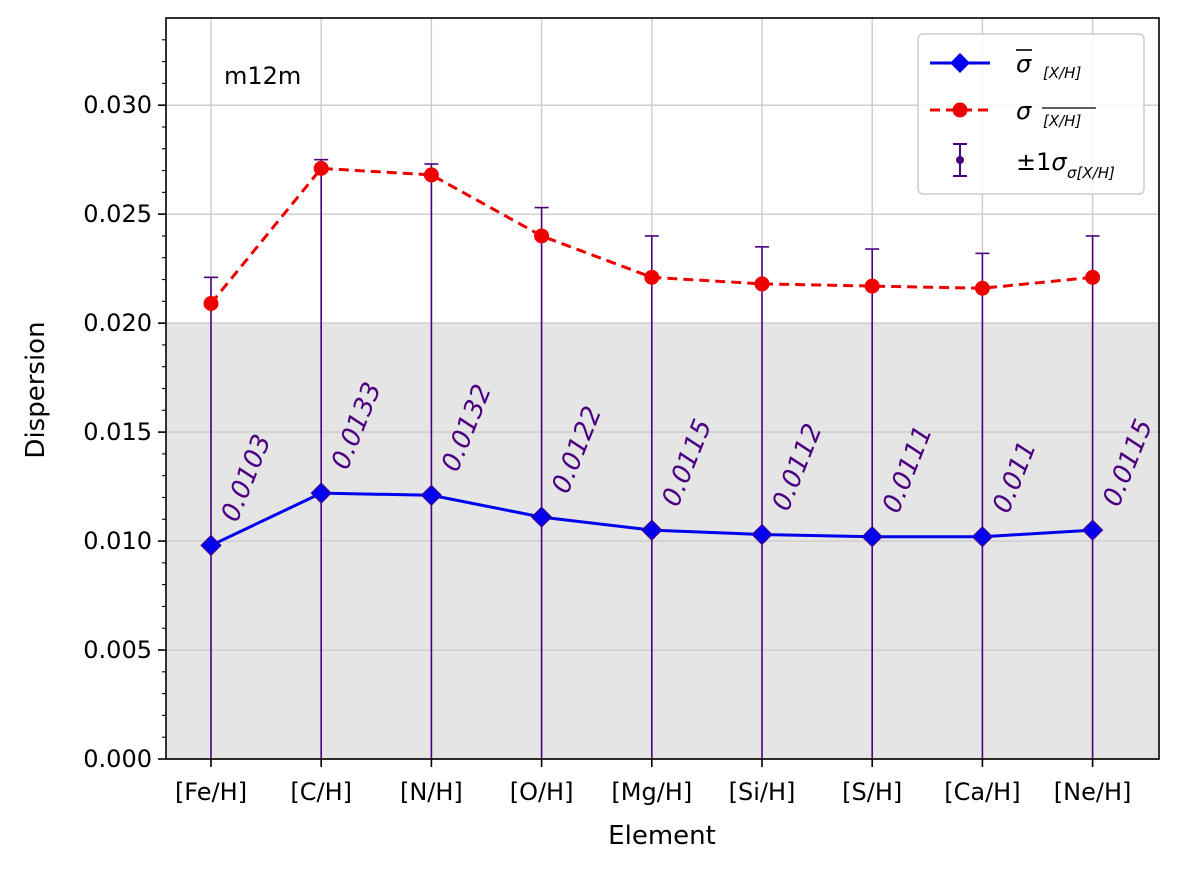 This screenshot has height=871, width=1180. What do you see at coordinates (542, 792) in the screenshot?
I see `x-tick-label: [O/H]` at bounding box center [542, 792].